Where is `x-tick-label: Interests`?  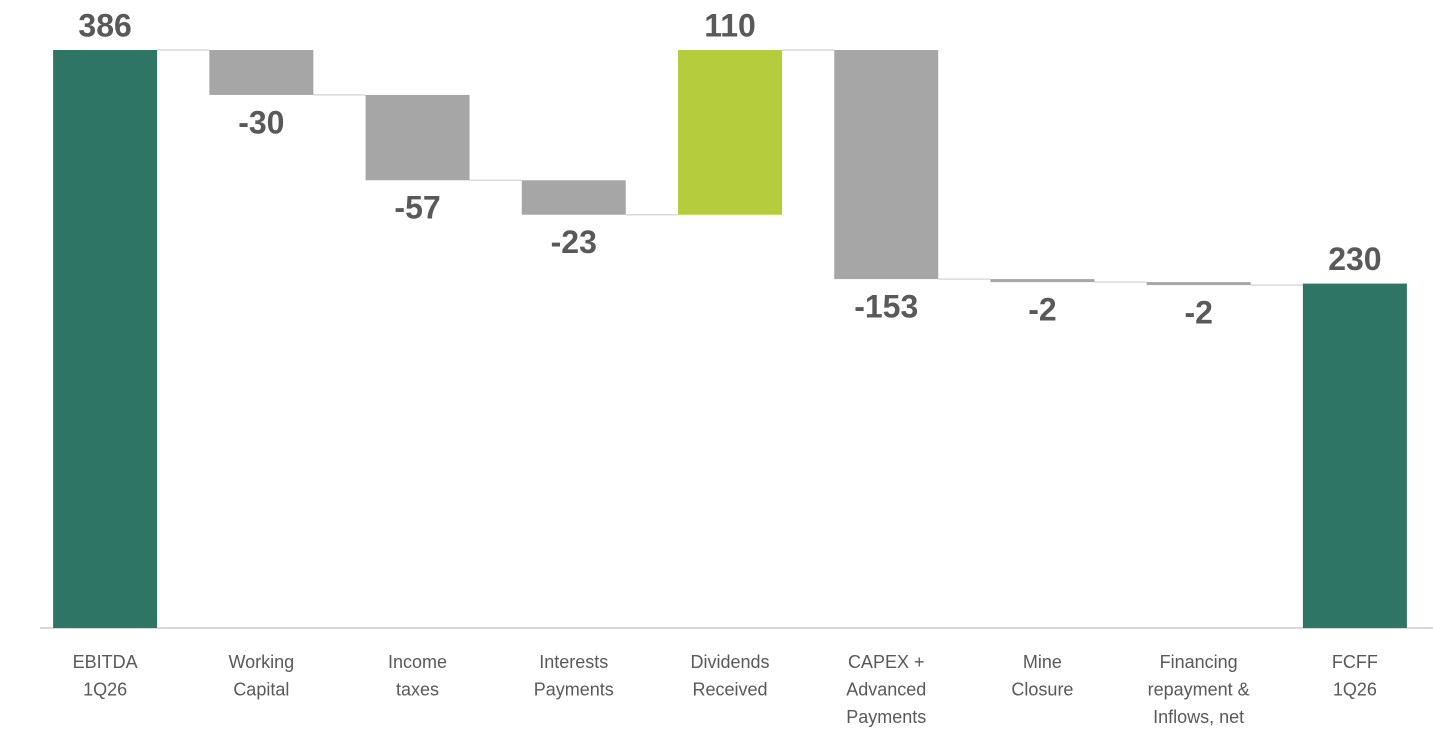 x-tick-label: Interests is located at coordinates (573, 662).